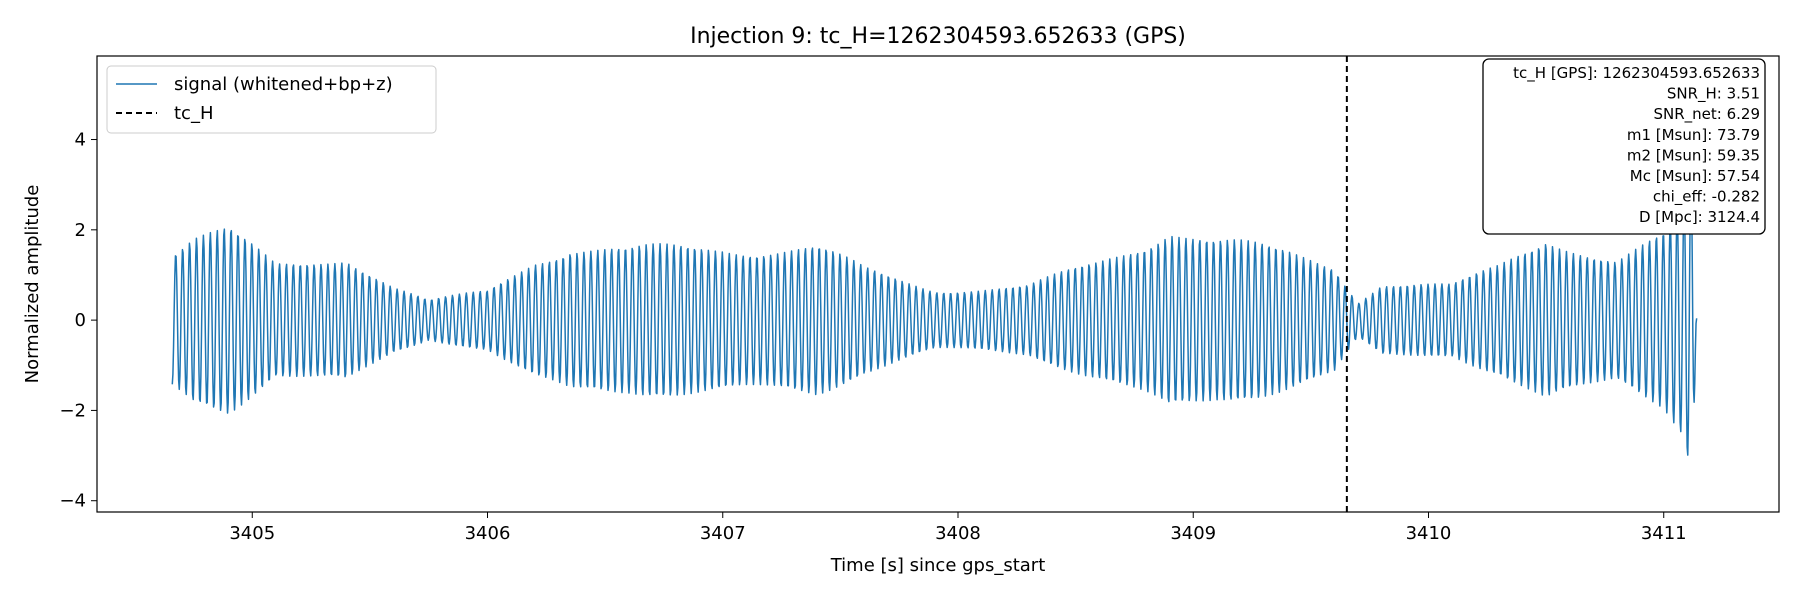 The width and height of the screenshot is (1800, 600). Describe the element at coordinates (283, 84) in the screenshot. I see `legend-label-signal: signal (whitened+bp+z)` at that location.